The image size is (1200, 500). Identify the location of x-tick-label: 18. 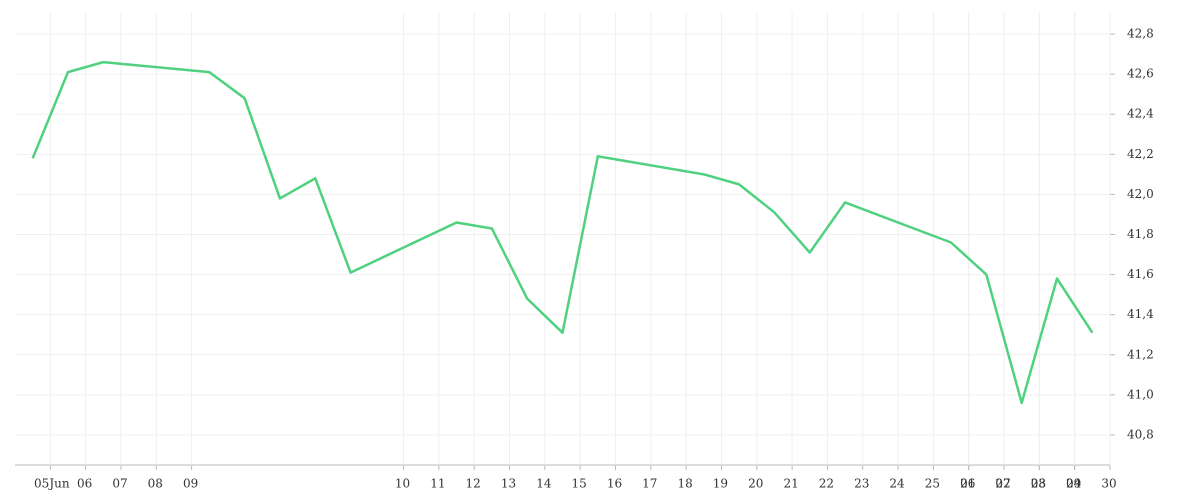
(684, 484).